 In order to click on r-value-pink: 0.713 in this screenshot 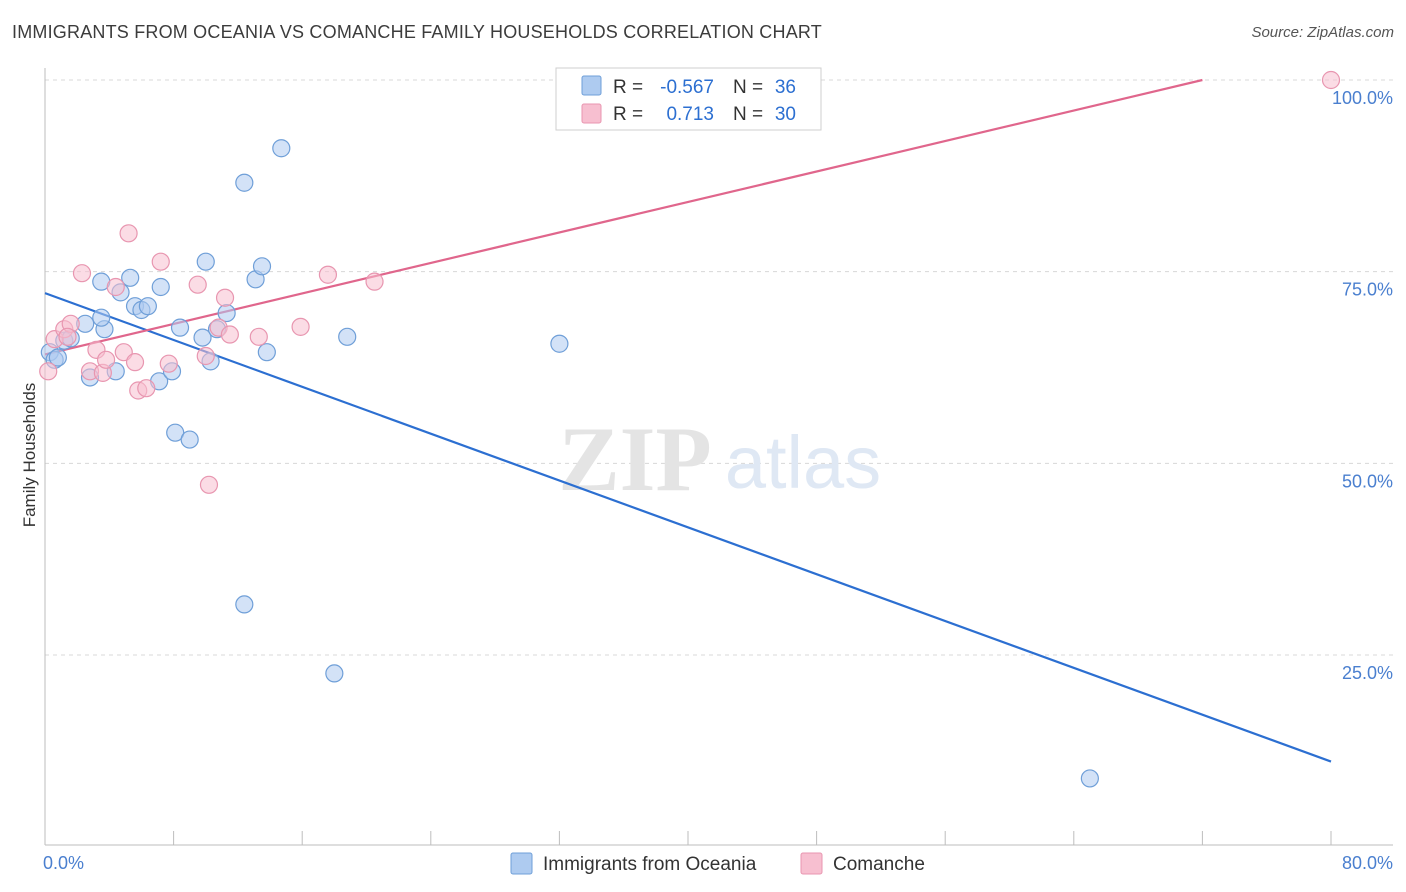, I will do `click(690, 114)`.